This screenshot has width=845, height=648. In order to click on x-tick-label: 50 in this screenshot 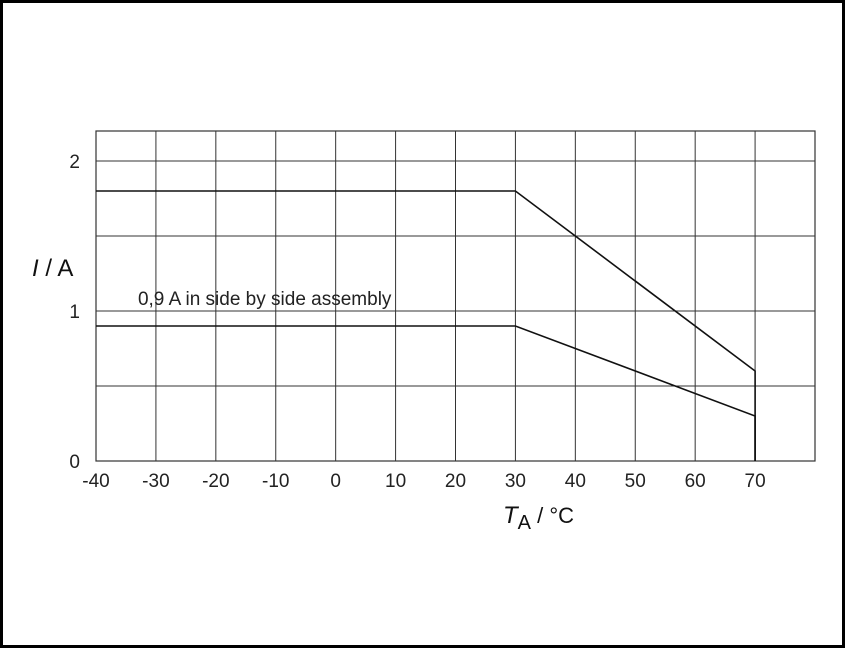, I will do `click(635, 481)`.